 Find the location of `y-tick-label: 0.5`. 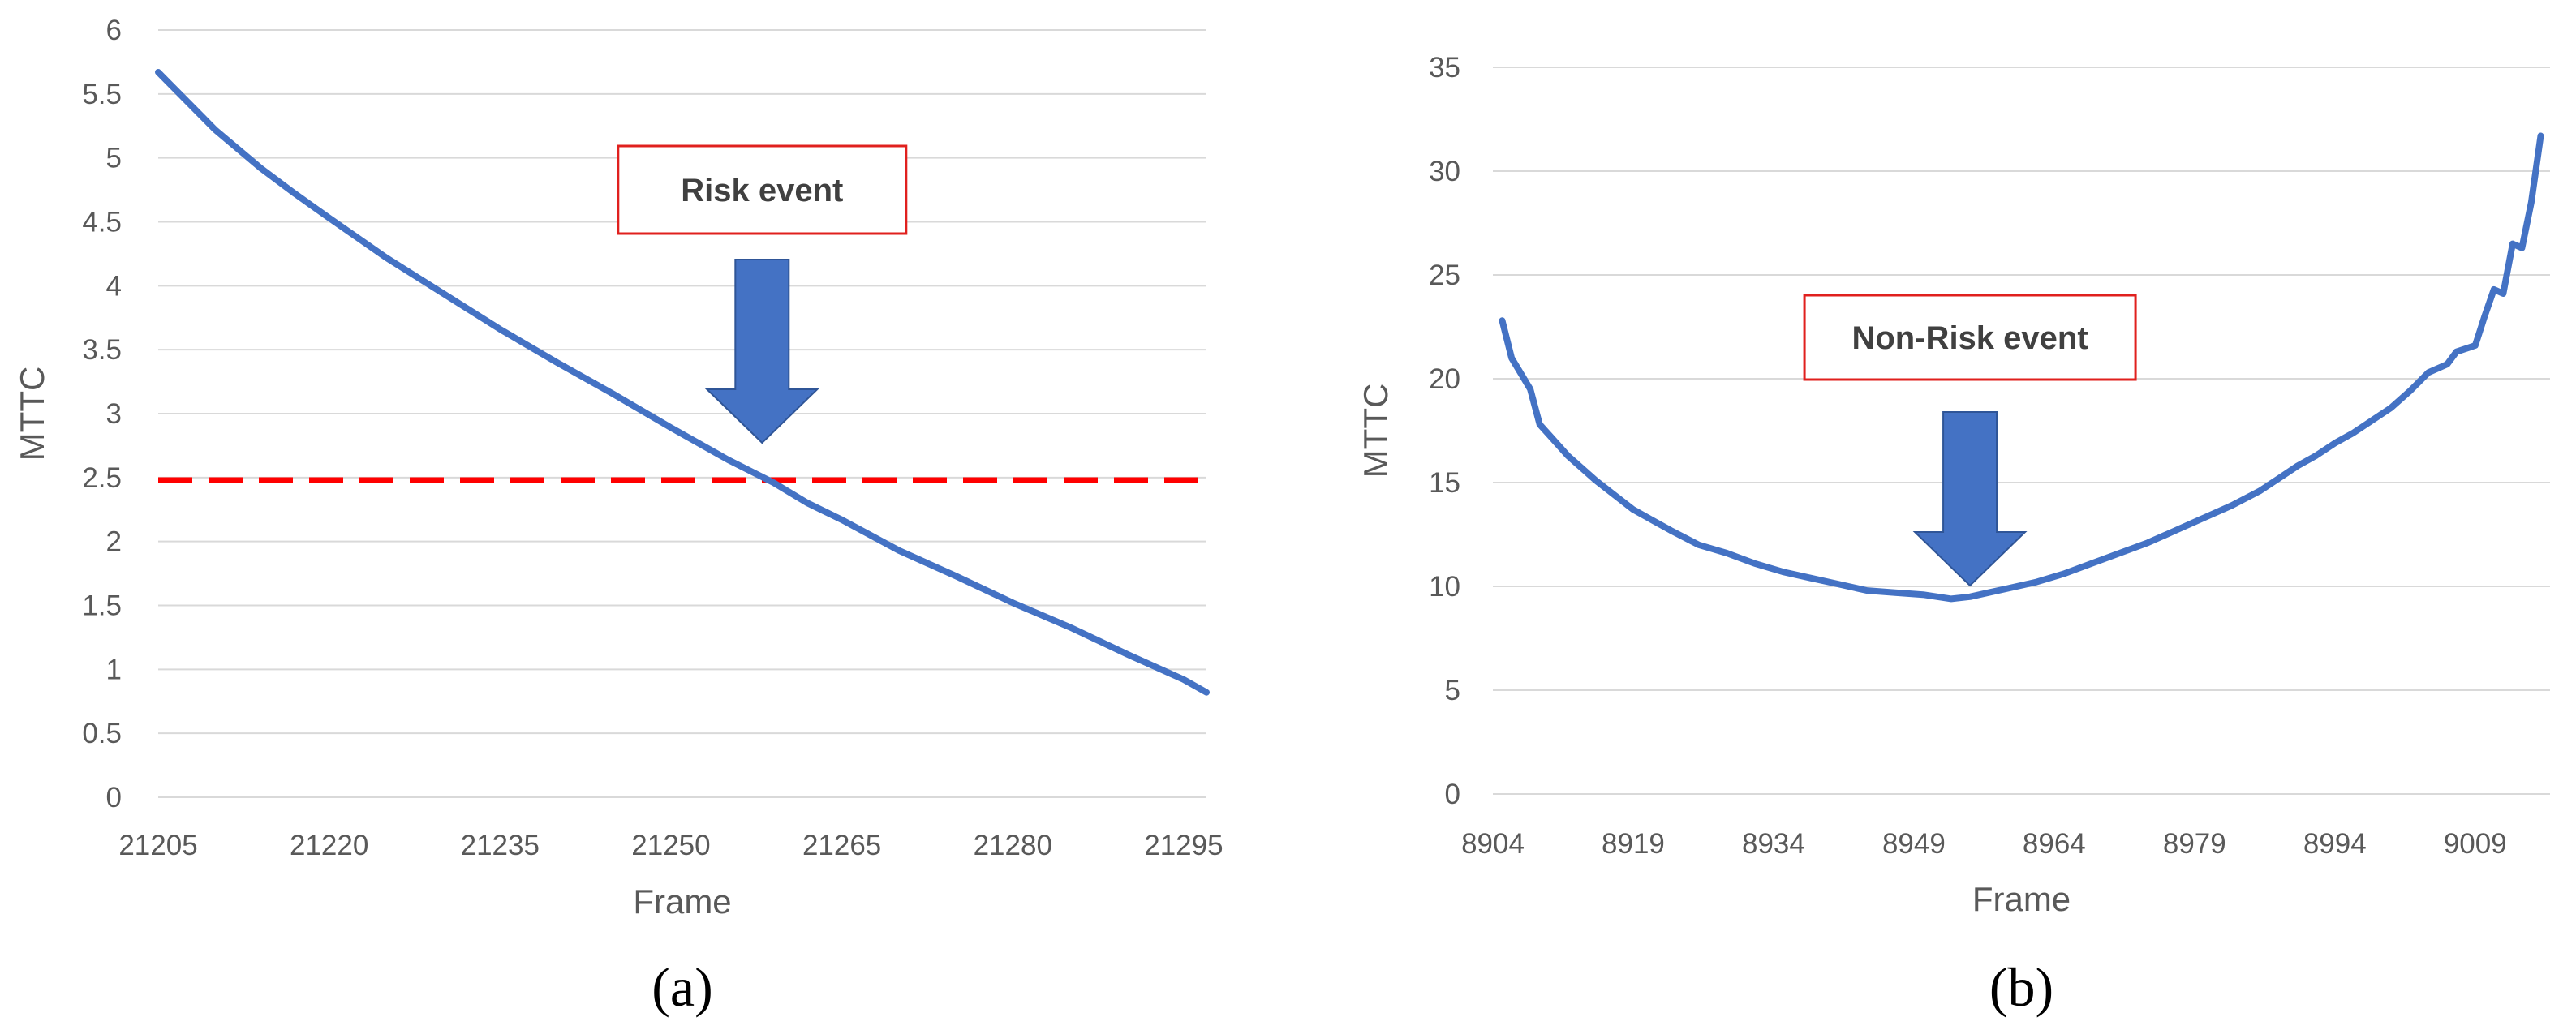

y-tick-label: 0.5 is located at coordinates (102, 733).